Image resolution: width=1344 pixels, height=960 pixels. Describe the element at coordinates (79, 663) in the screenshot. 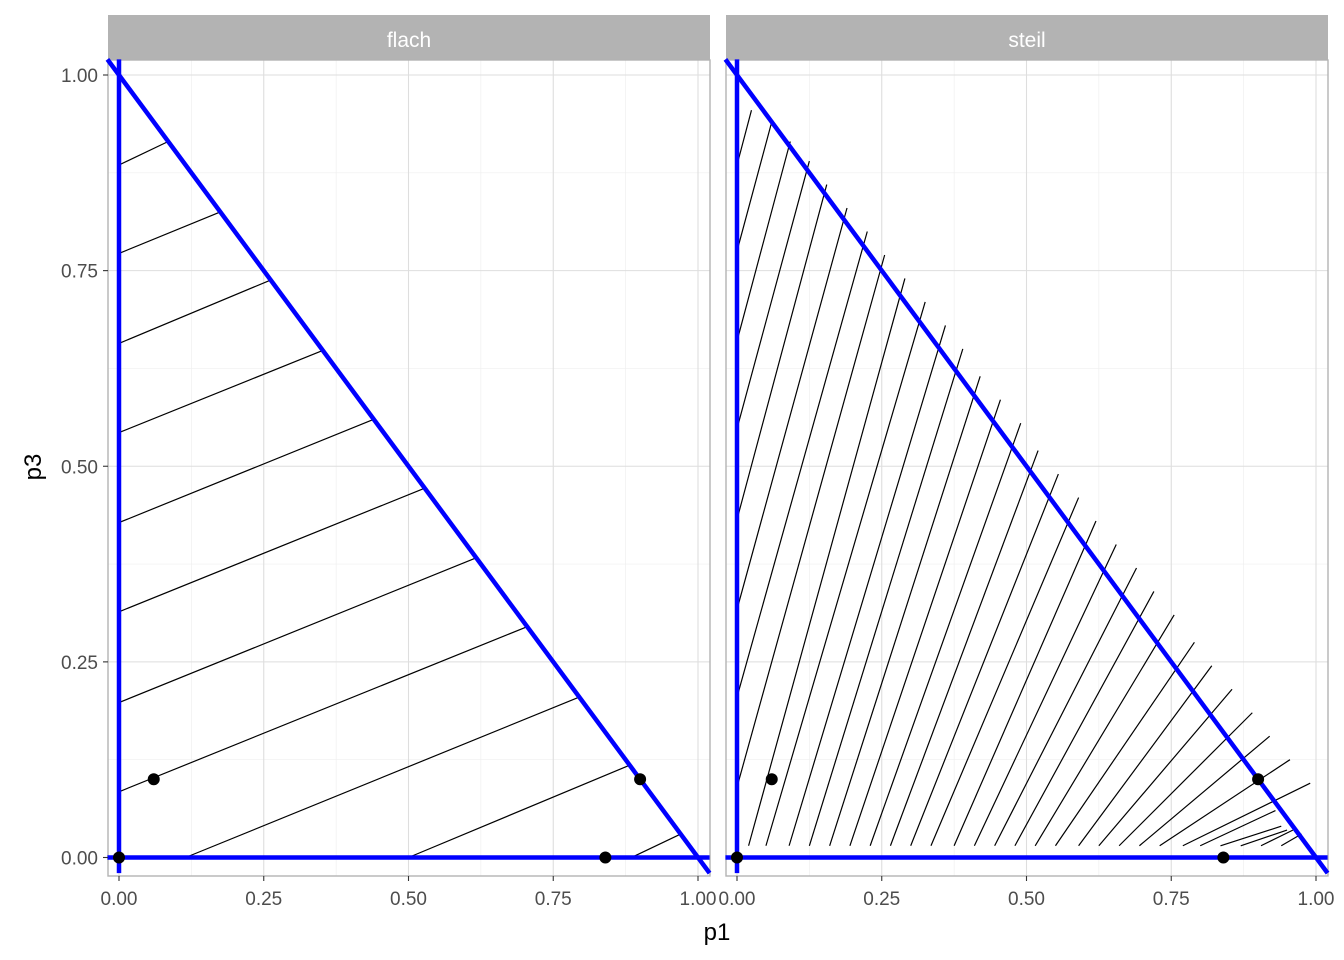

I see `y-tick-label: 0.25` at that location.